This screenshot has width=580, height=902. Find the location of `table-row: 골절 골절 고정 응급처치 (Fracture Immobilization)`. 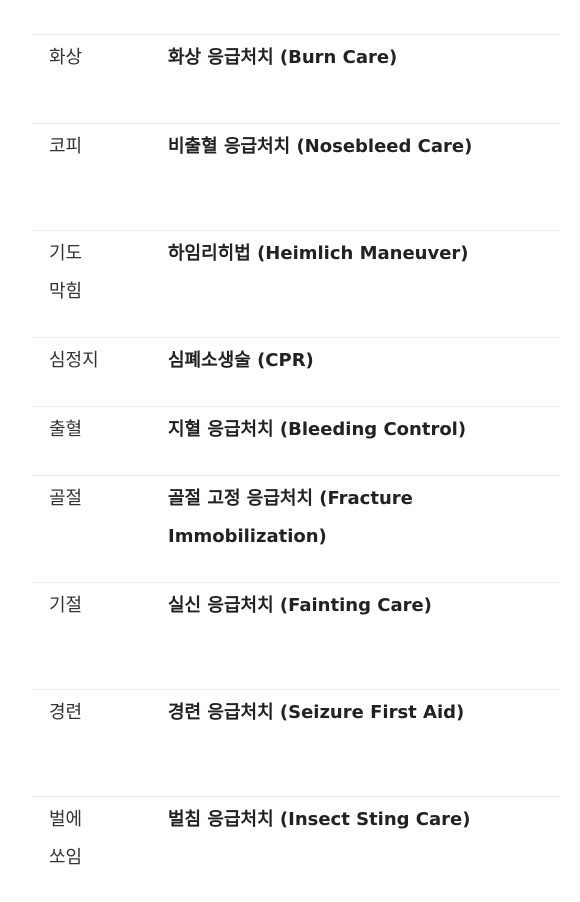

table-row: 골절 골절 고정 응급처치 (Fracture Immobilization) is located at coordinates (296, 528).